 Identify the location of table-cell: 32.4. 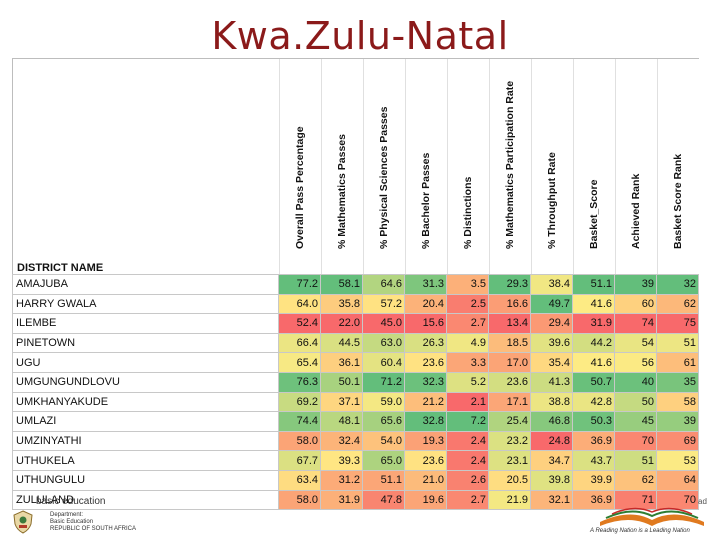
(341, 441).